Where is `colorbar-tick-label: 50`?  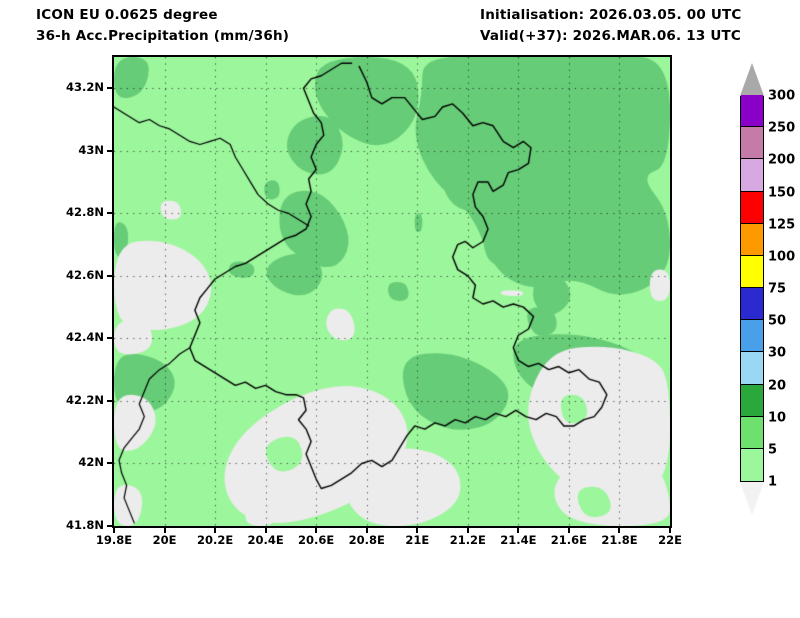
colorbar-tick-label: 50 is located at coordinates (777, 321).